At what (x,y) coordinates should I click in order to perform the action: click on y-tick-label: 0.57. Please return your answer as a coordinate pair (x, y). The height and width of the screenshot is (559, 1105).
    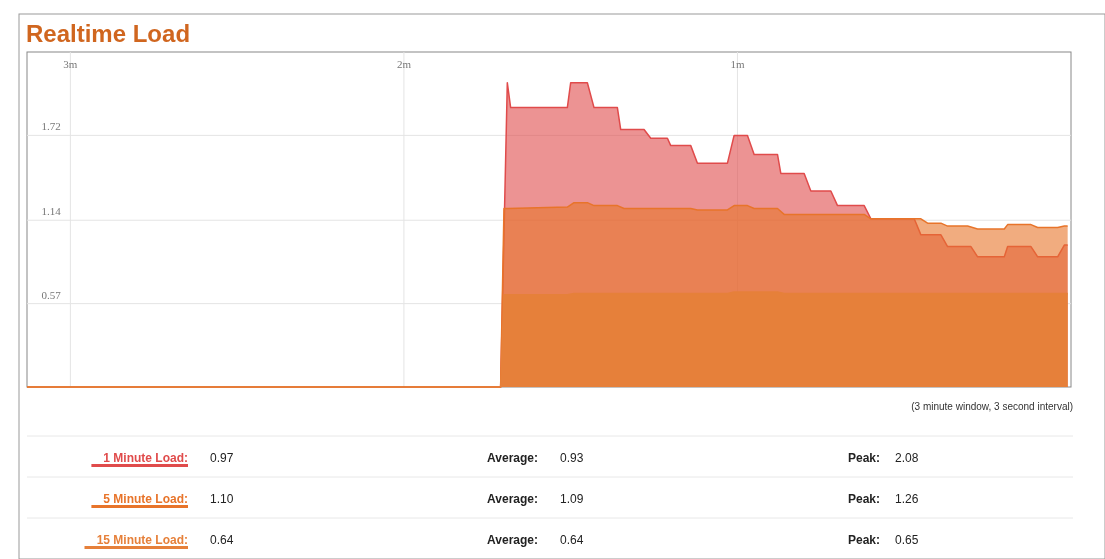
    Looking at the image, I should click on (51, 294).